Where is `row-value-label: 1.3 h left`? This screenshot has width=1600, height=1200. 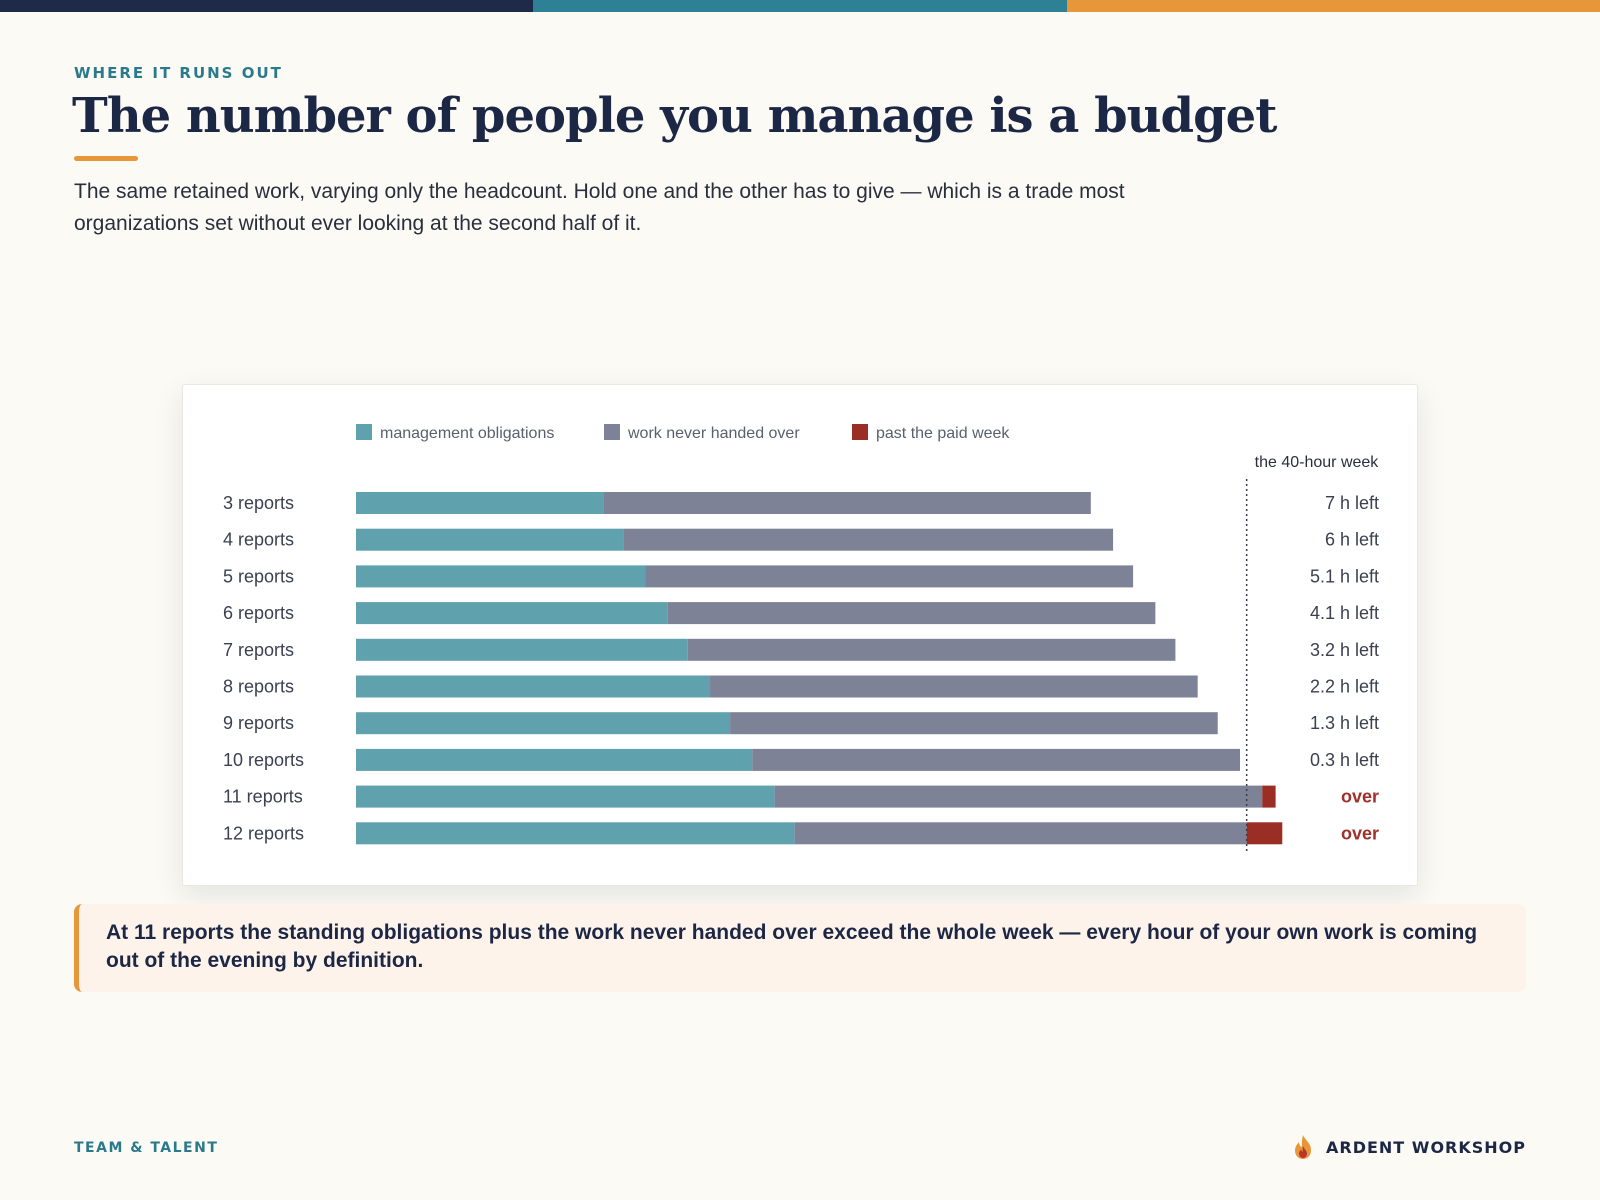
row-value-label: 1.3 h left is located at coordinates (1344, 723).